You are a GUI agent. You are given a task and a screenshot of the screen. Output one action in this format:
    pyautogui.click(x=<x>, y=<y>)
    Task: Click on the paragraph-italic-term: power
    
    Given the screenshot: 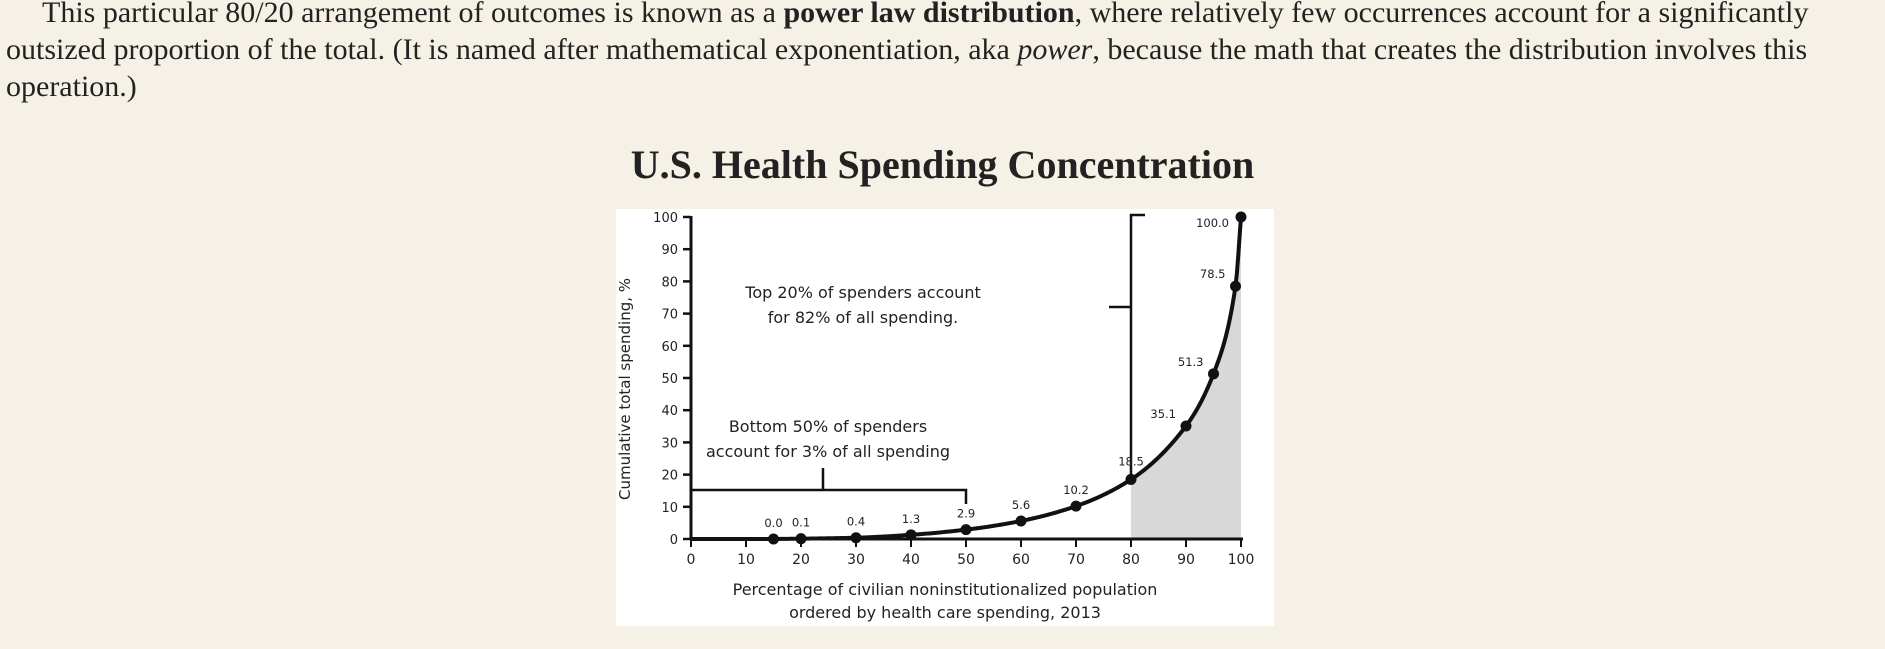 What is the action you would take?
    pyautogui.click(x=1055, y=49)
    